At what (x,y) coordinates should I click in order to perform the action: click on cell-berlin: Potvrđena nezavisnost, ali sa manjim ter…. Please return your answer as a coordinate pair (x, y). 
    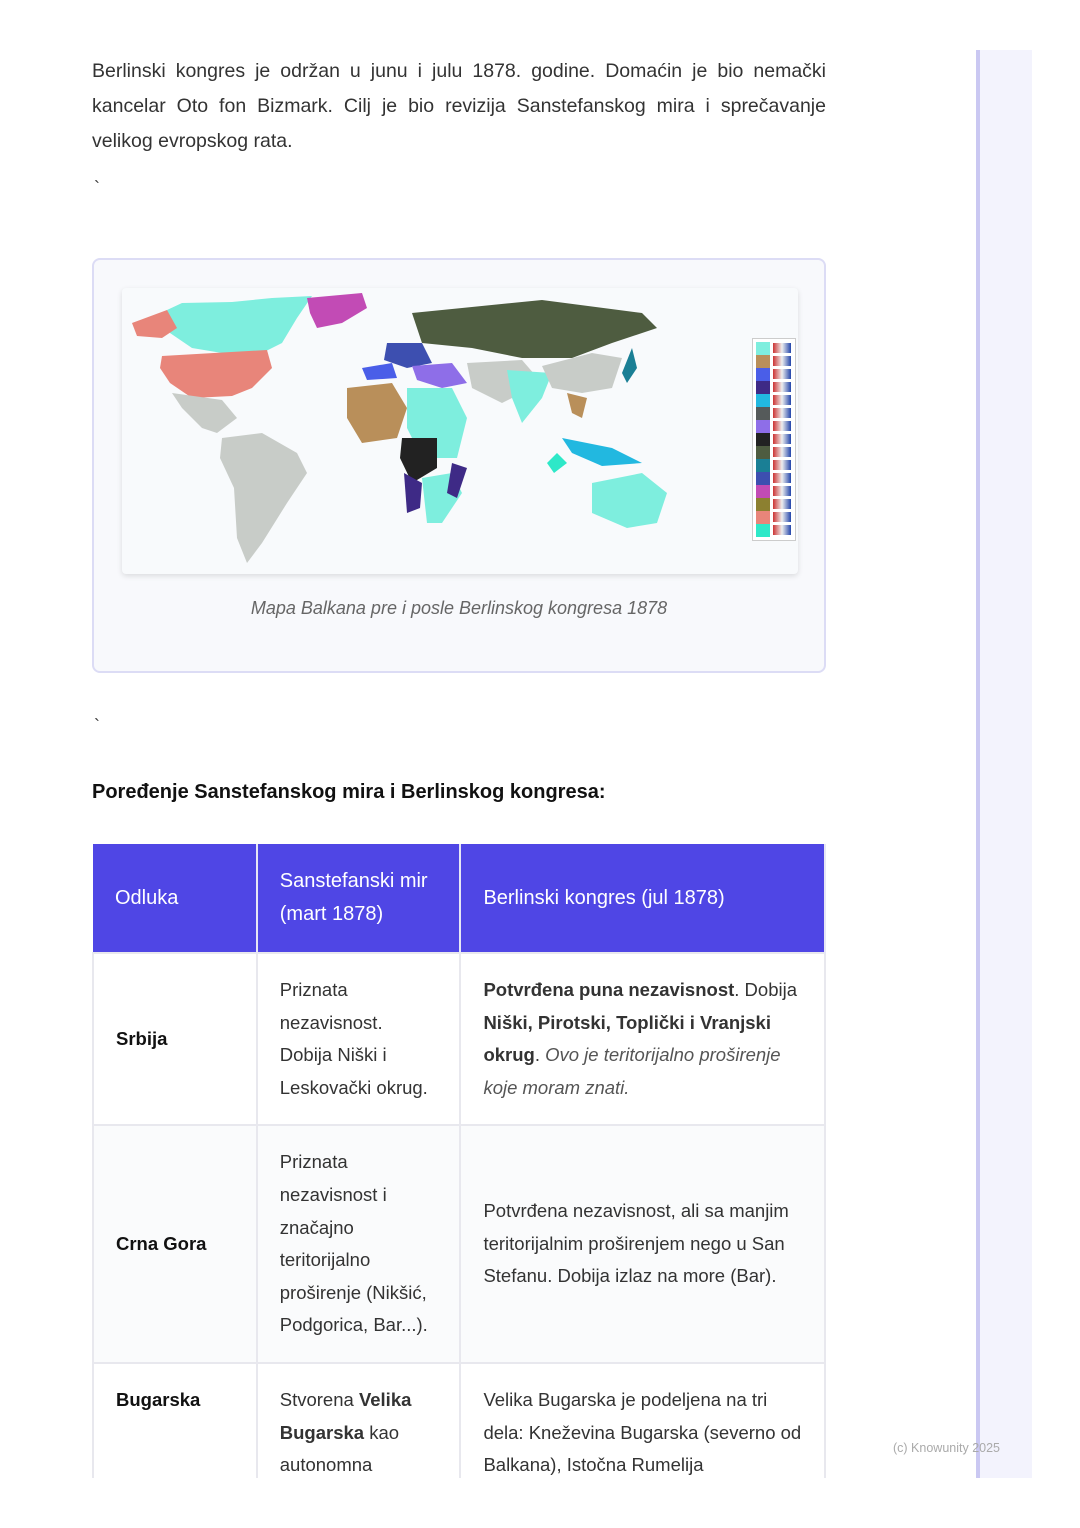
    Looking at the image, I should click on (642, 1244).